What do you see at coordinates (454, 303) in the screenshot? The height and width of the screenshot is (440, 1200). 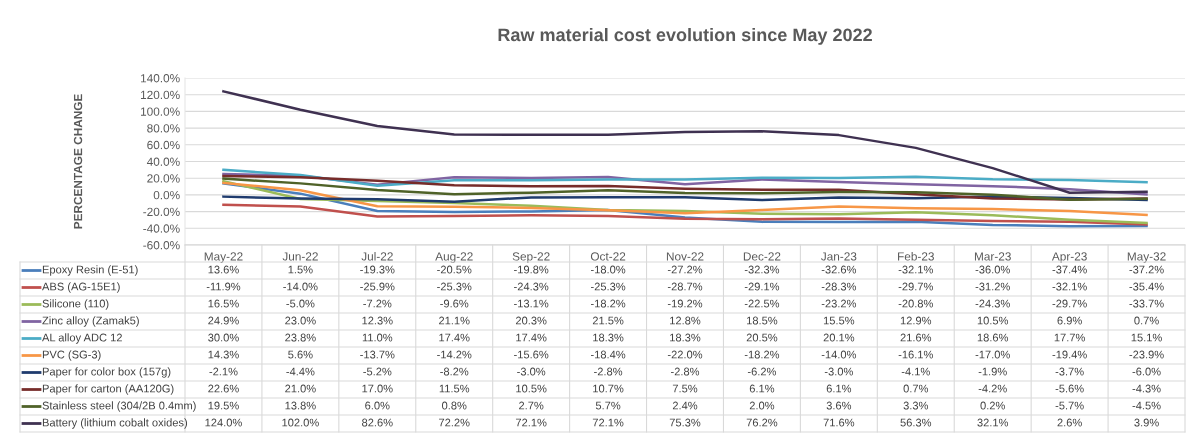 I see `data-label: -9.6%` at bounding box center [454, 303].